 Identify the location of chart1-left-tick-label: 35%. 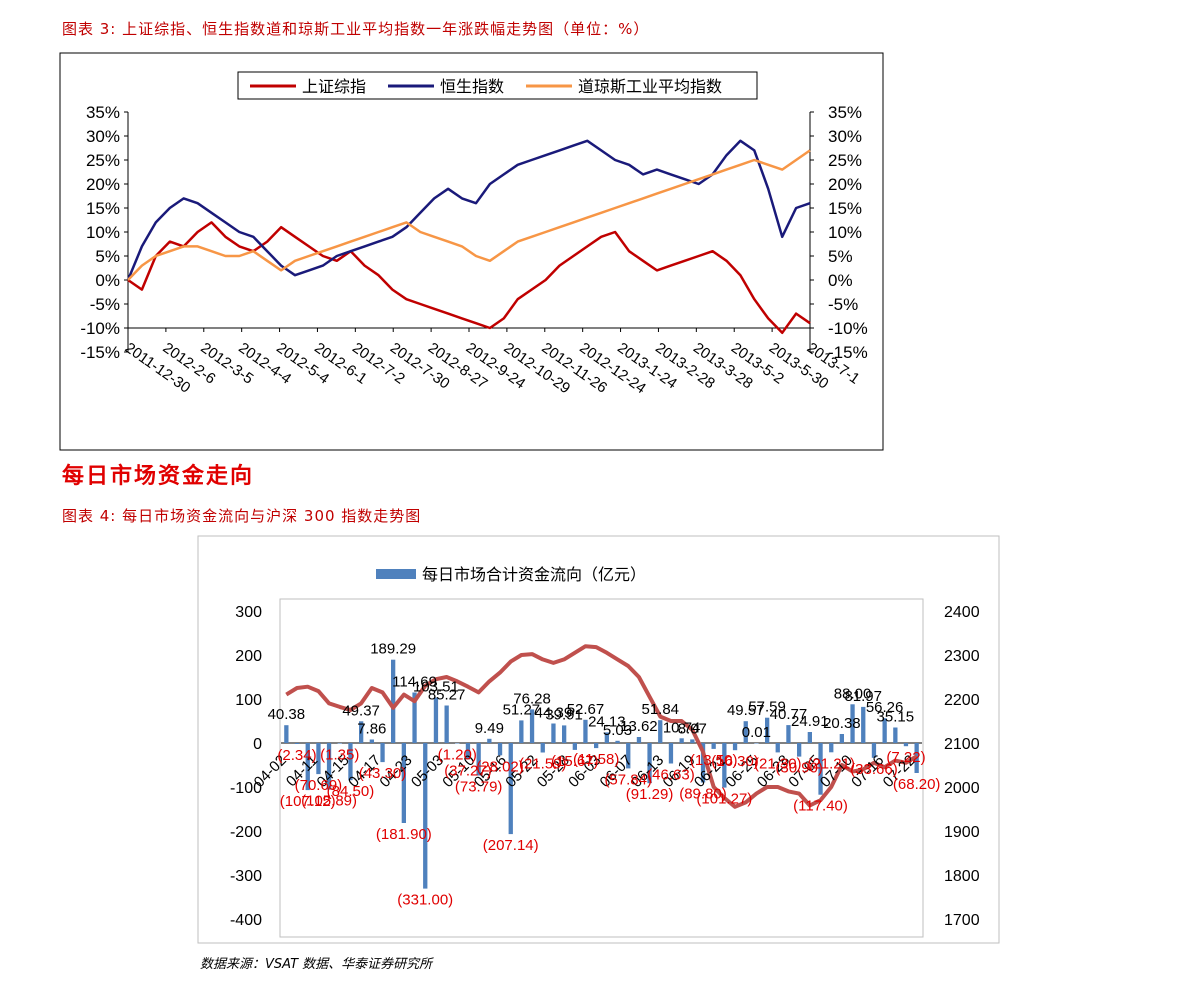
(103, 112).